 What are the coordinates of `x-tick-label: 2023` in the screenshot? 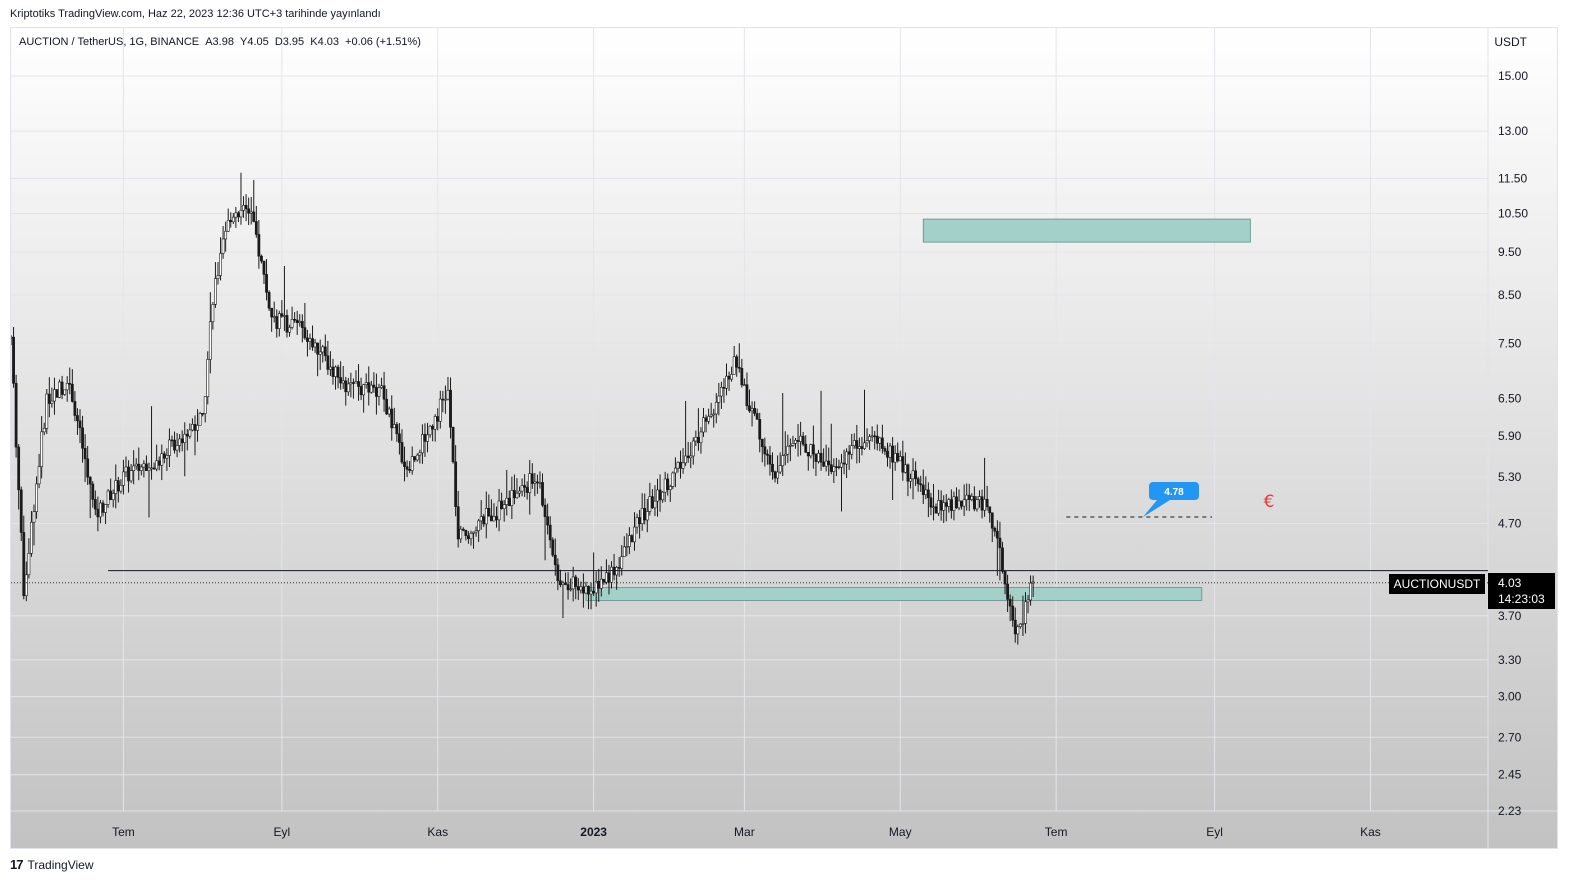 It's located at (593, 832).